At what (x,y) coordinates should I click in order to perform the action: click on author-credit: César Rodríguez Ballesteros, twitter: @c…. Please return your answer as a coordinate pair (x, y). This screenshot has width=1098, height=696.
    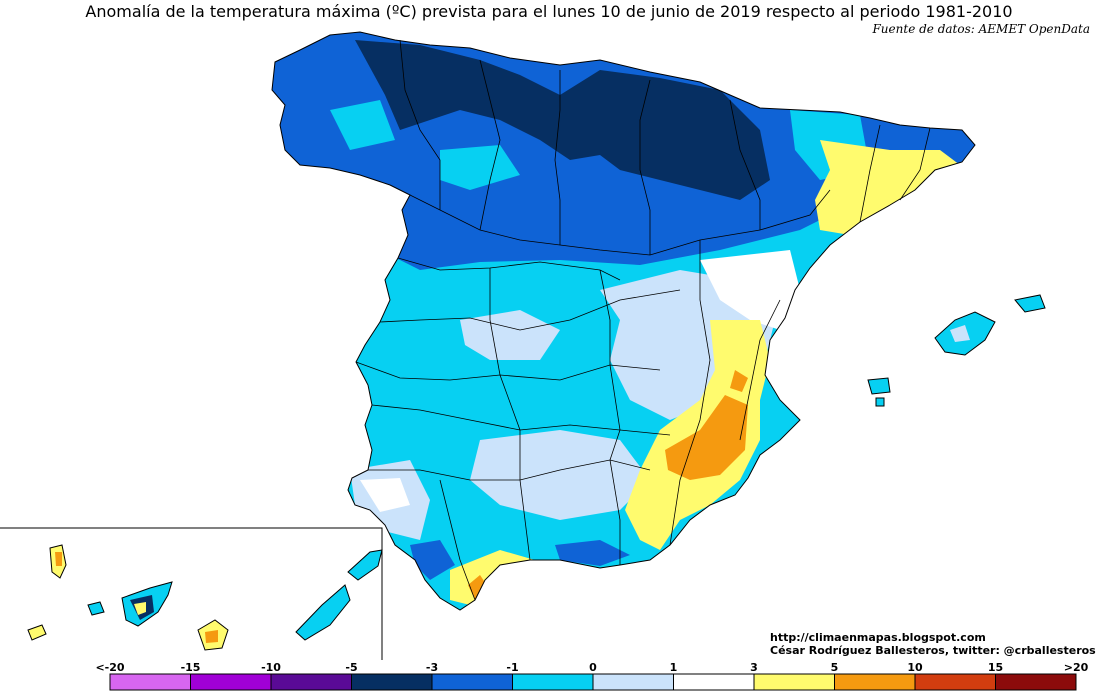
    Looking at the image, I should click on (933, 650).